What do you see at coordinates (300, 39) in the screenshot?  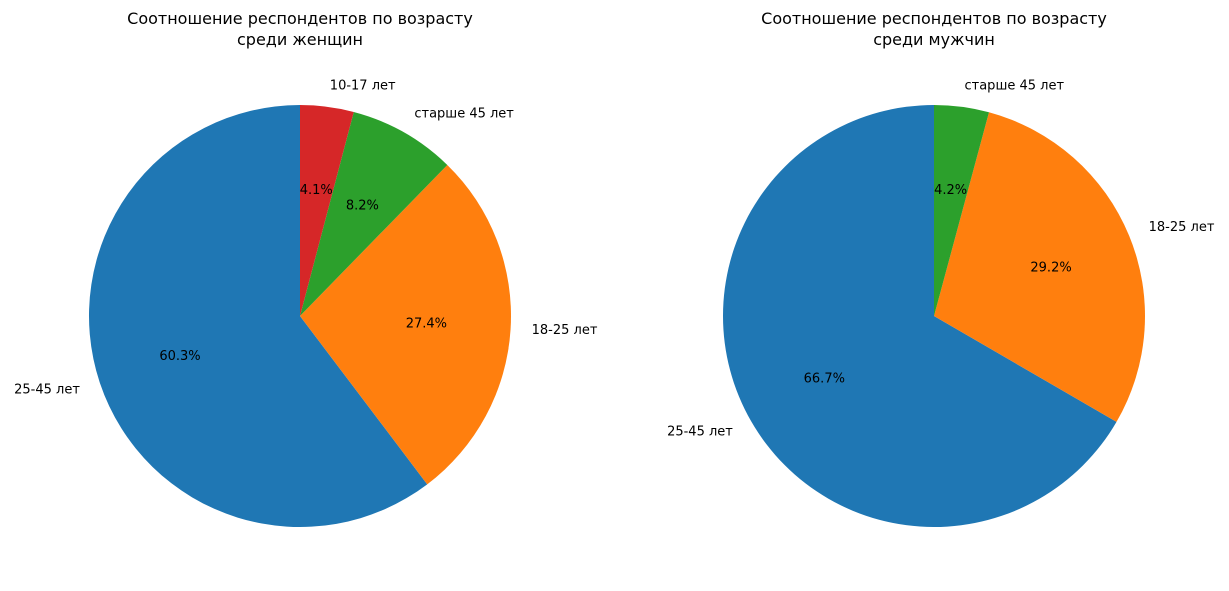 I see `chart-women-title-line-2: среди женщин` at bounding box center [300, 39].